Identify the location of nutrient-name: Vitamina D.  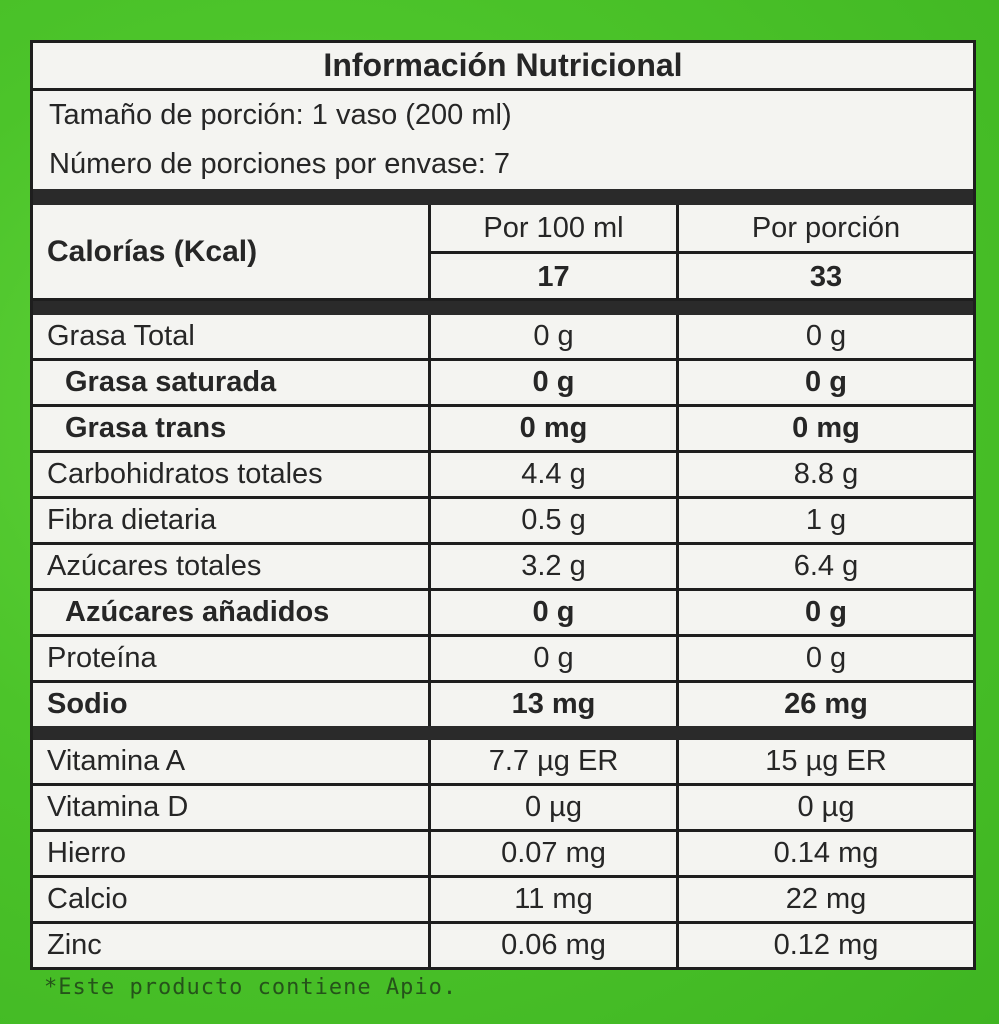
(232, 807).